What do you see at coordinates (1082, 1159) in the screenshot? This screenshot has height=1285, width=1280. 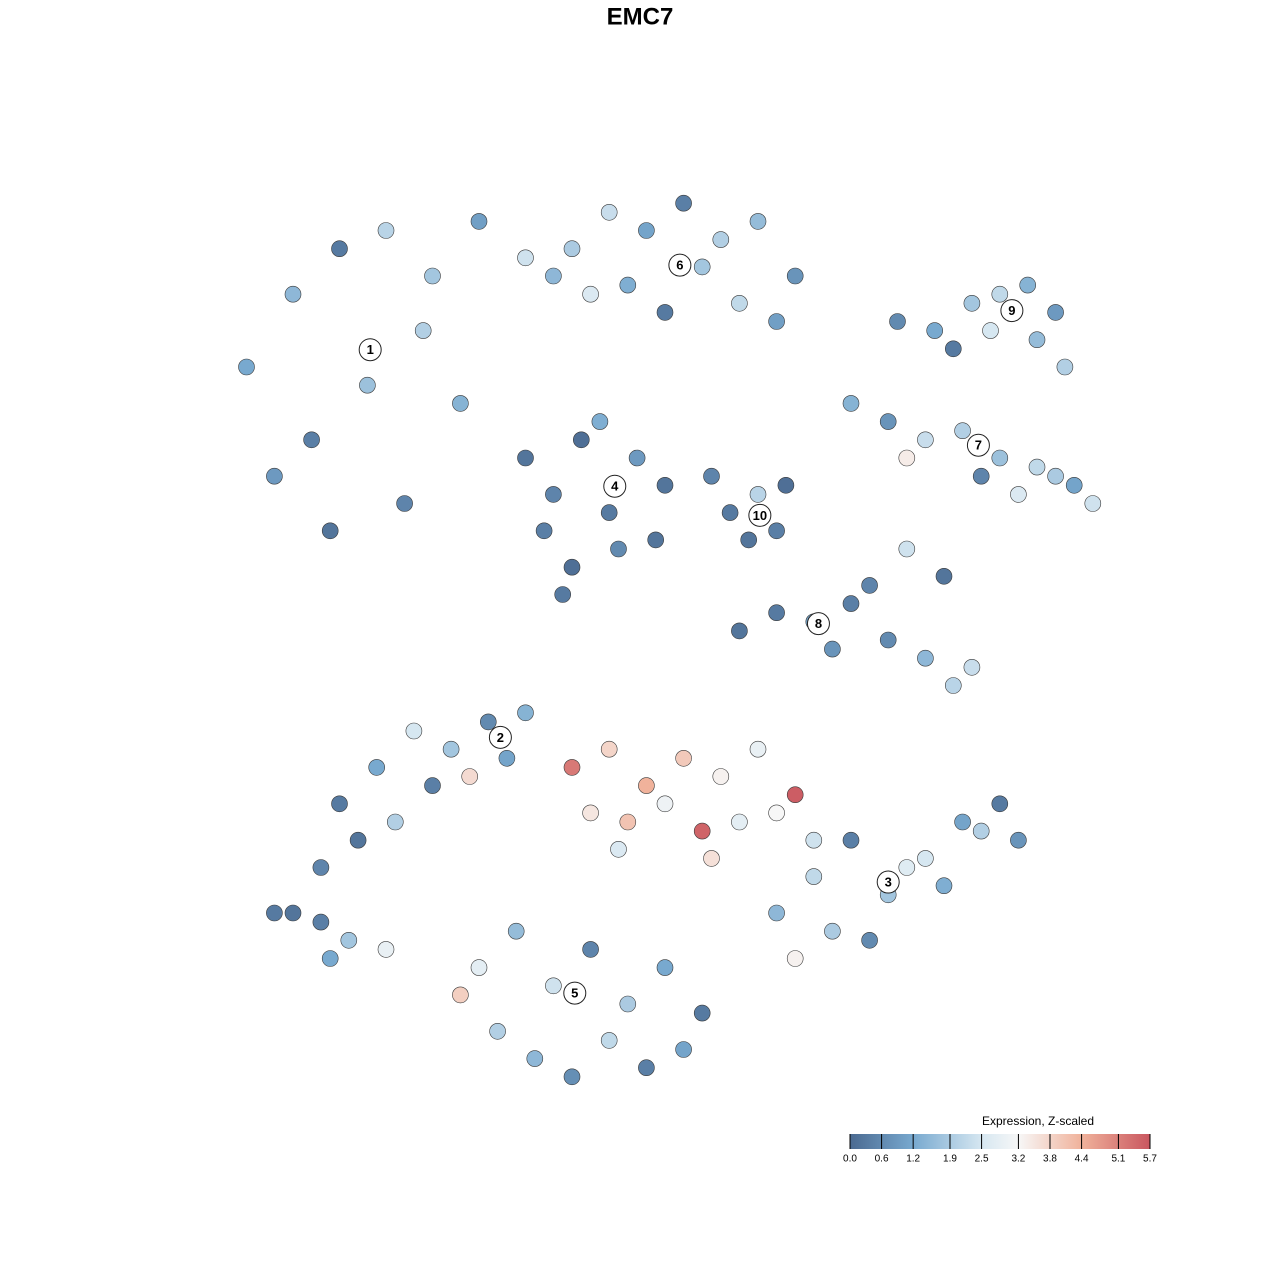 I see `colorbar-tick-label: 4.4` at bounding box center [1082, 1159].